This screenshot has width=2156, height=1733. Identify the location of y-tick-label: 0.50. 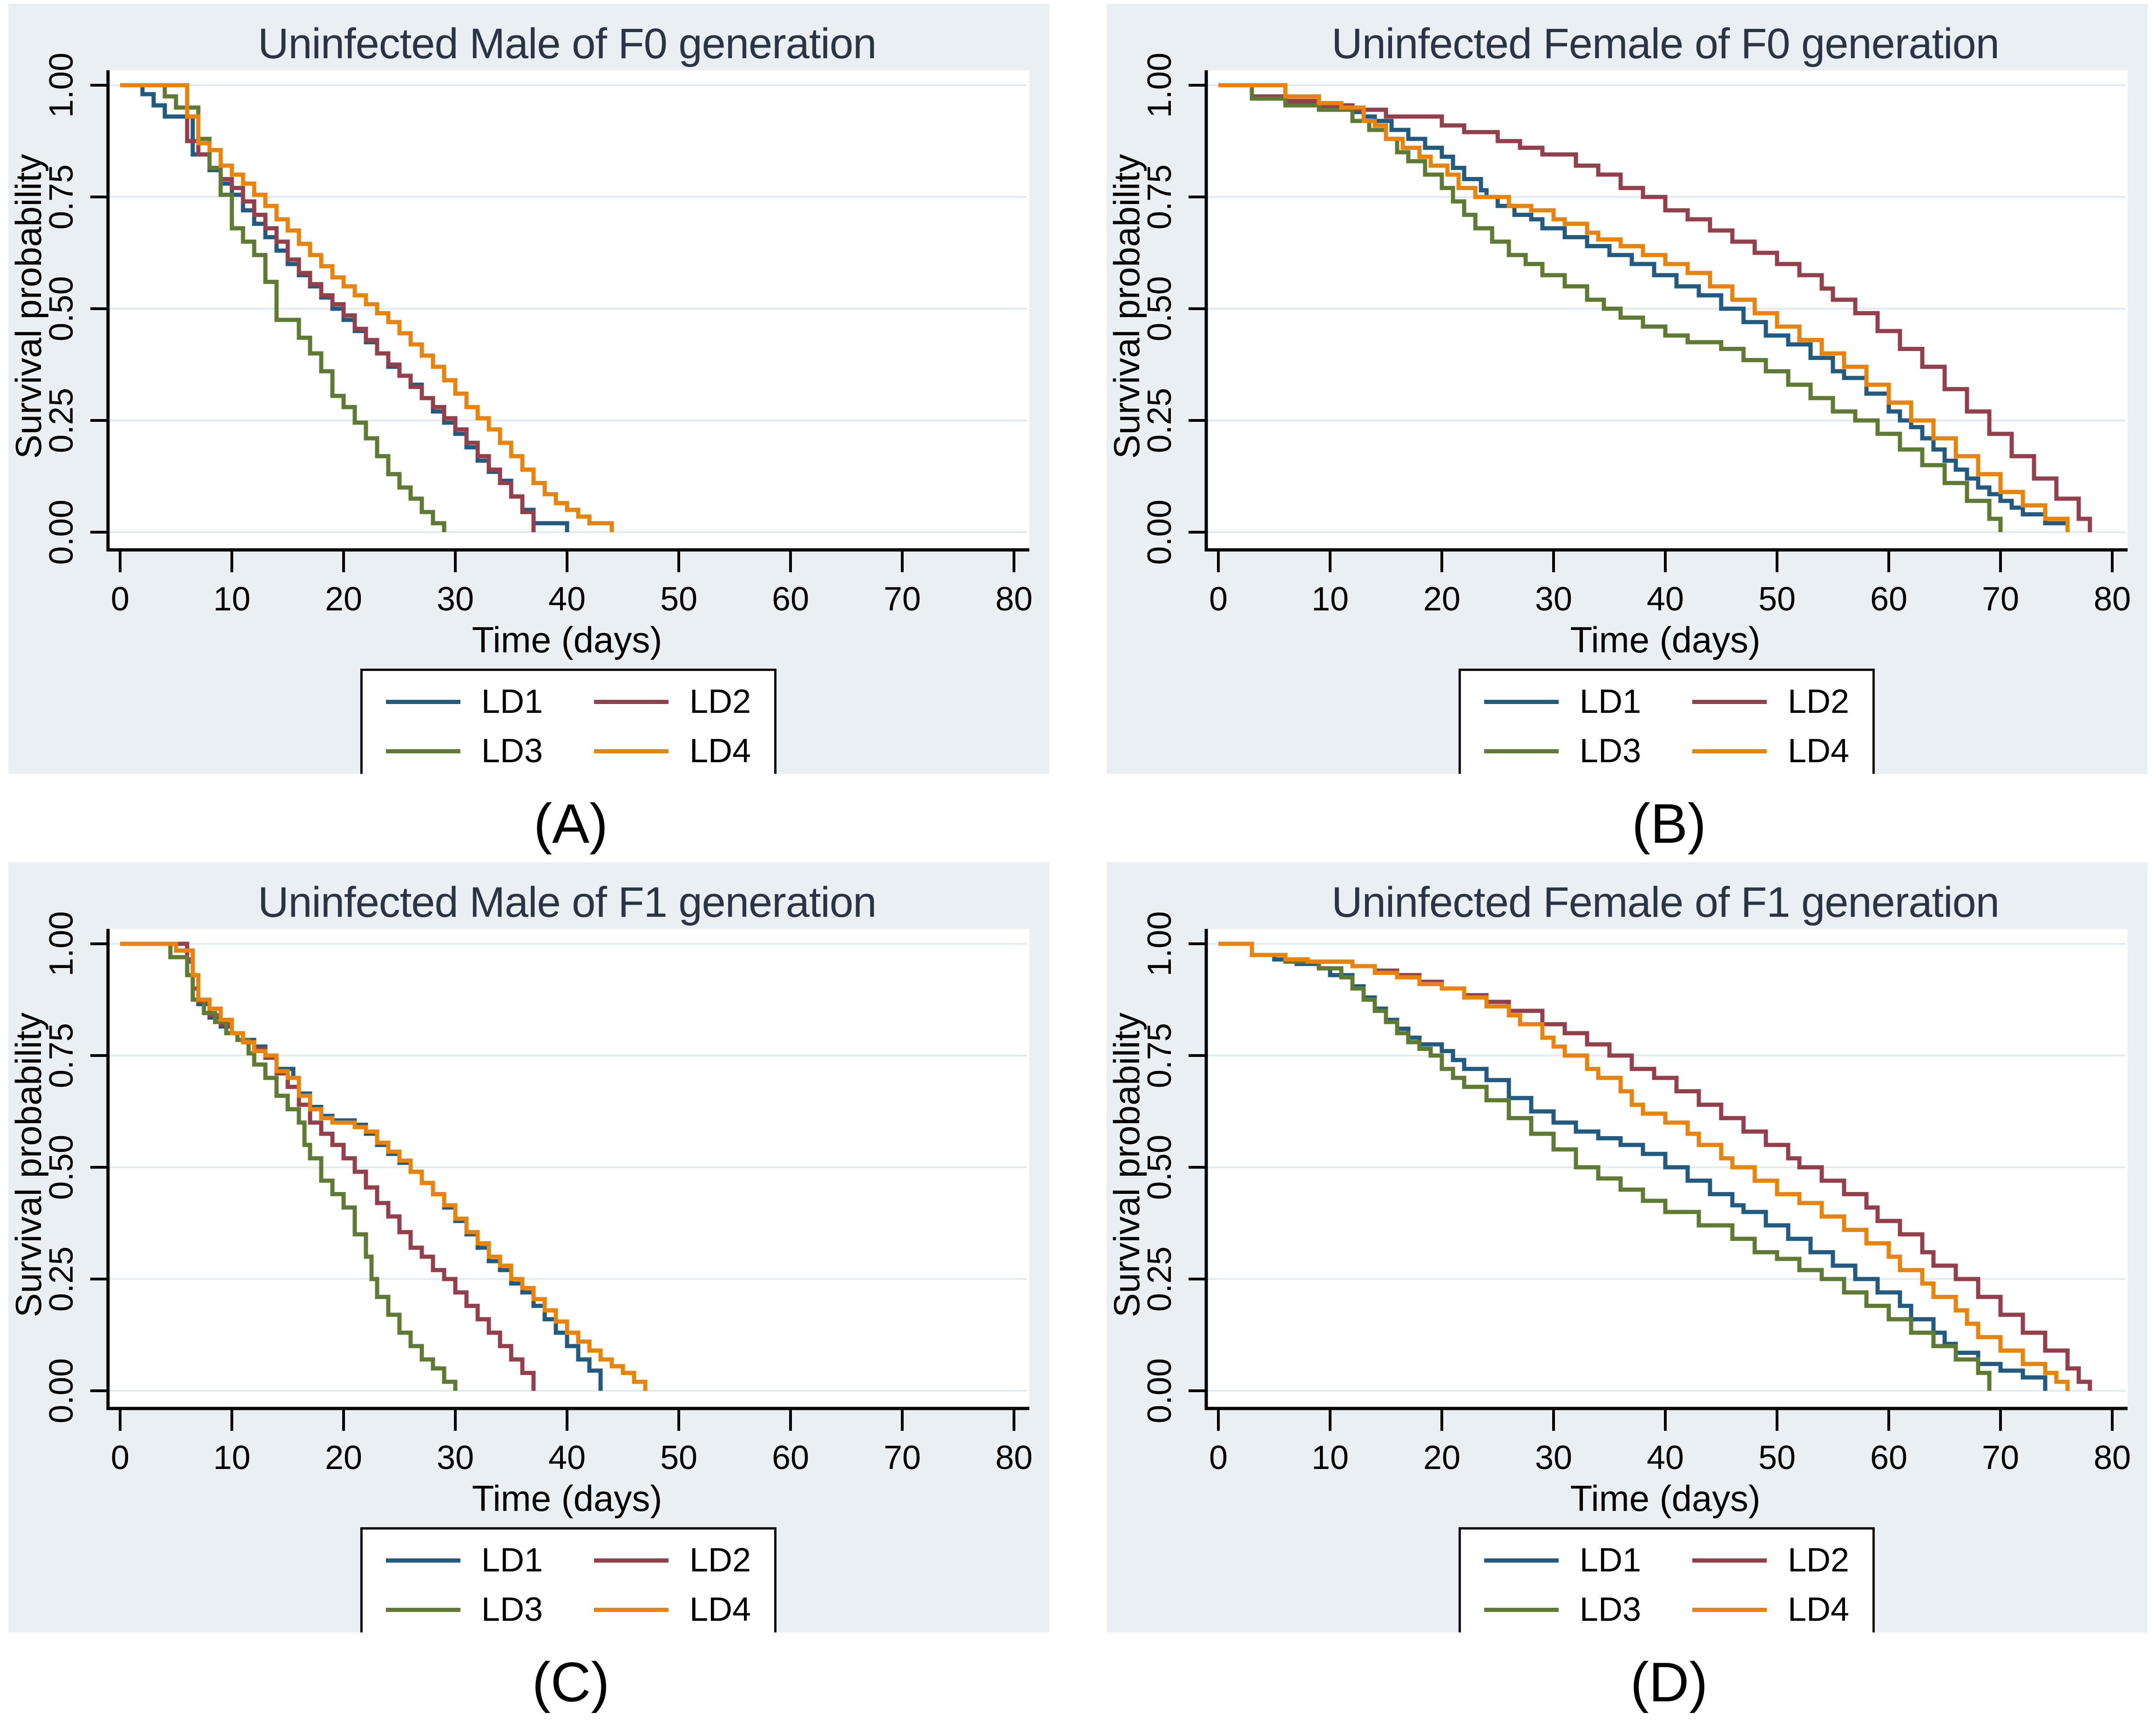
(61, 308).